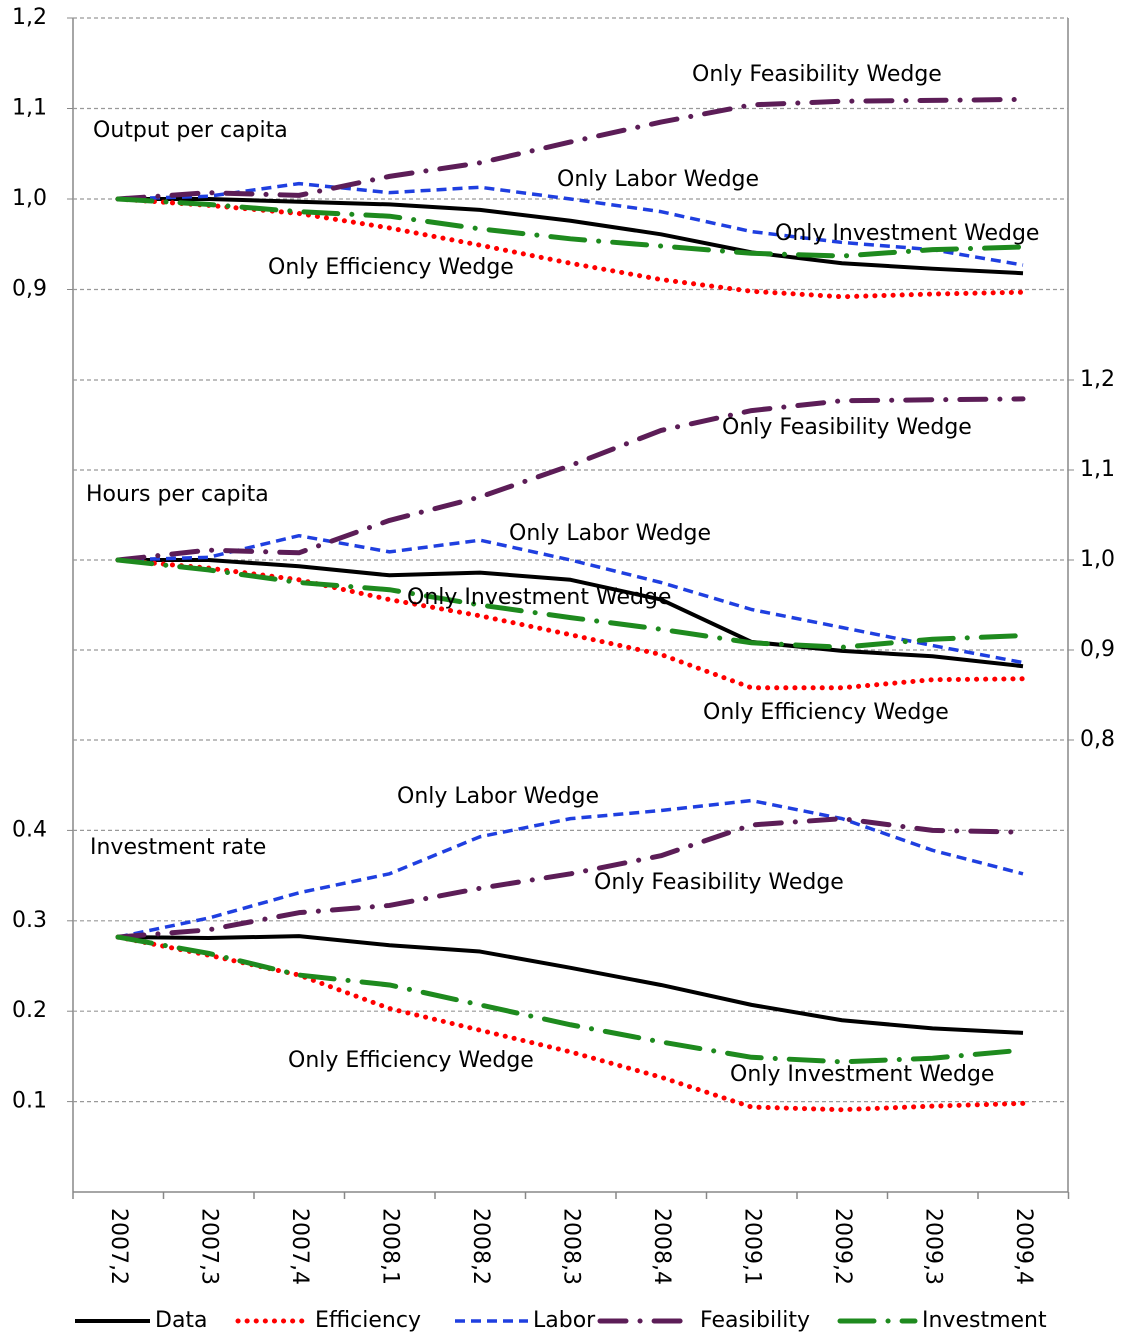 The height and width of the screenshot is (1340, 1137). Describe the element at coordinates (29, 829) in the screenshot. I see `y-tick-label: 0.4` at that location.